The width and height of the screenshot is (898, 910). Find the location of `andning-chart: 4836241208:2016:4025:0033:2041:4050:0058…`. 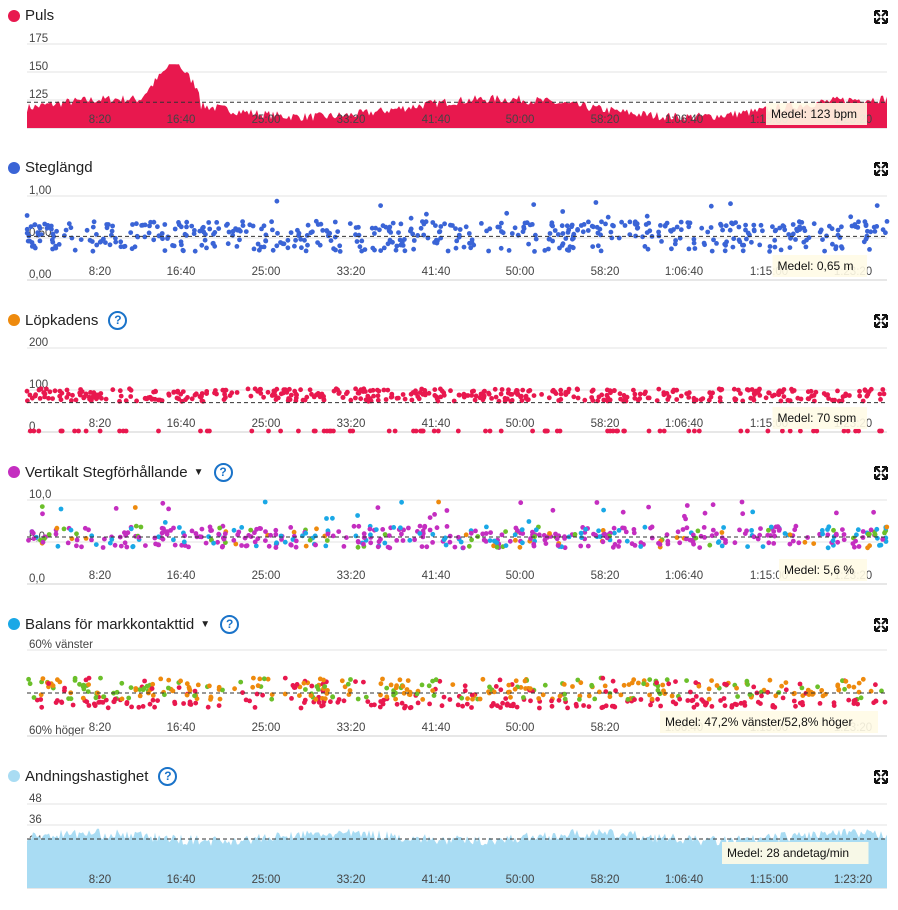

andning-chart: 4836241208:2016:4025:0033:2041:4050:0058… is located at coordinates (457, 841).